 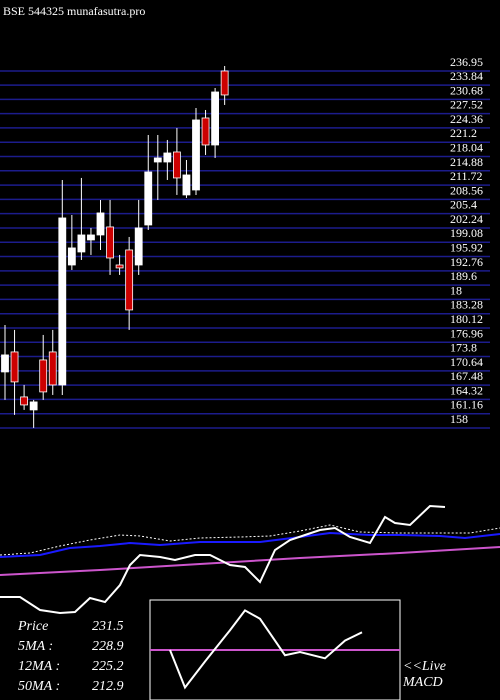 What do you see at coordinates (466, 376) in the screenshot?
I see `y-tick-label: 167.48` at bounding box center [466, 376].